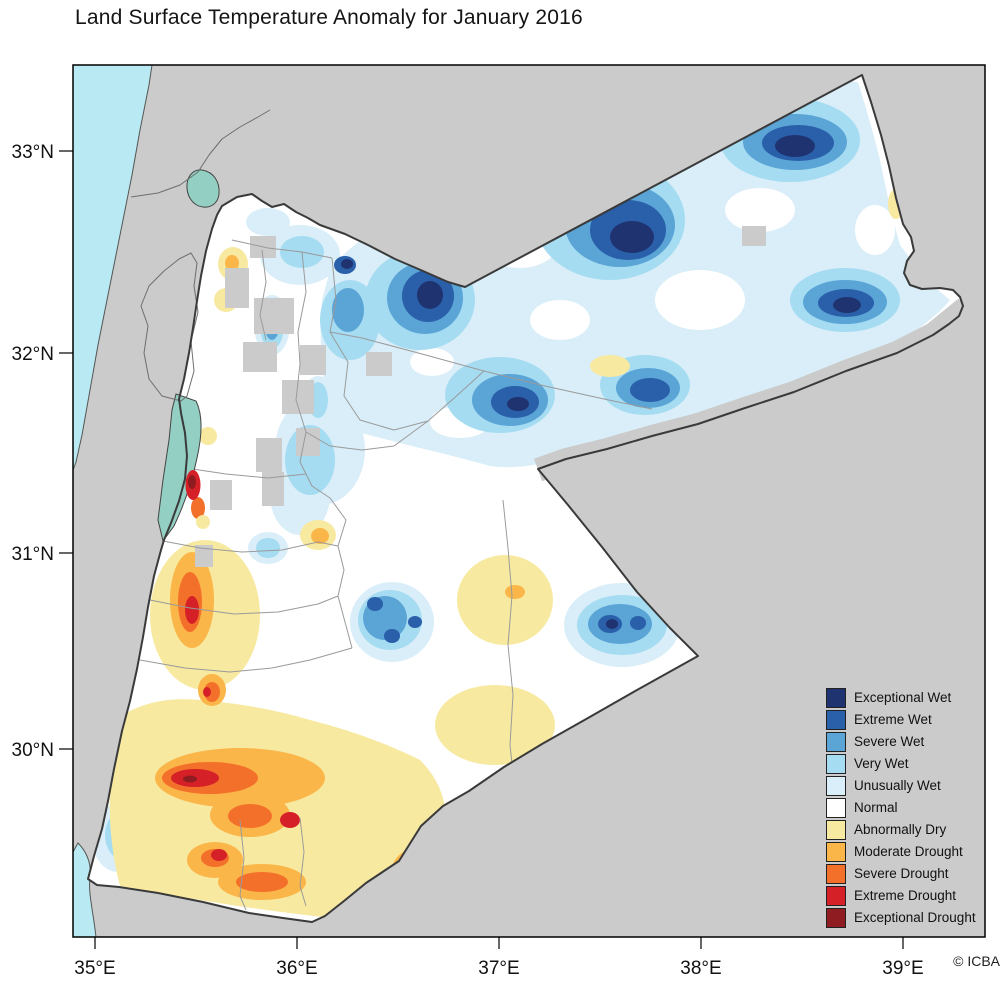 The width and height of the screenshot is (1004, 982). I want to click on legend-label: Severe Wet, so click(889, 741).